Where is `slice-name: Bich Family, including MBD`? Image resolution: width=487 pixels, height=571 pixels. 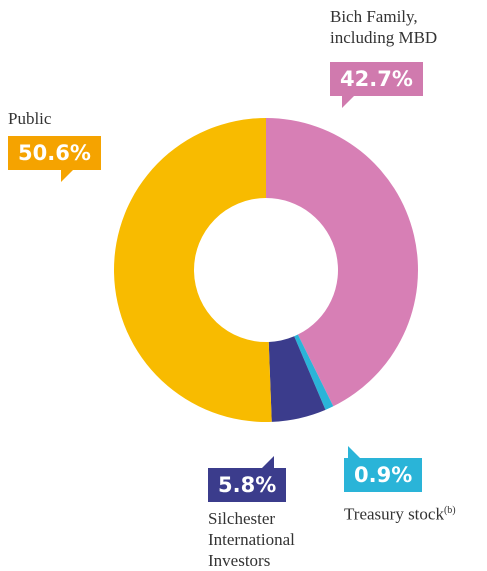
slice-name: Bich Family, including MBD is located at coordinates (400, 27).